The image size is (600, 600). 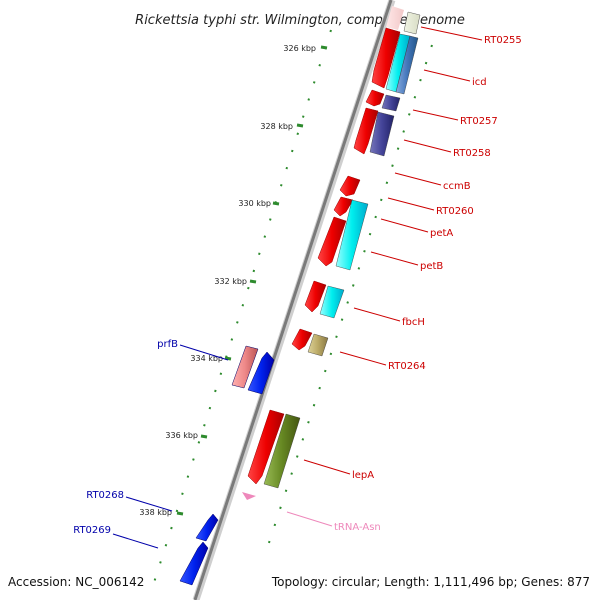 What do you see at coordinates (315, 296) in the screenshot?
I see `gene-arrow-fbcH` at bounding box center [315, 296].